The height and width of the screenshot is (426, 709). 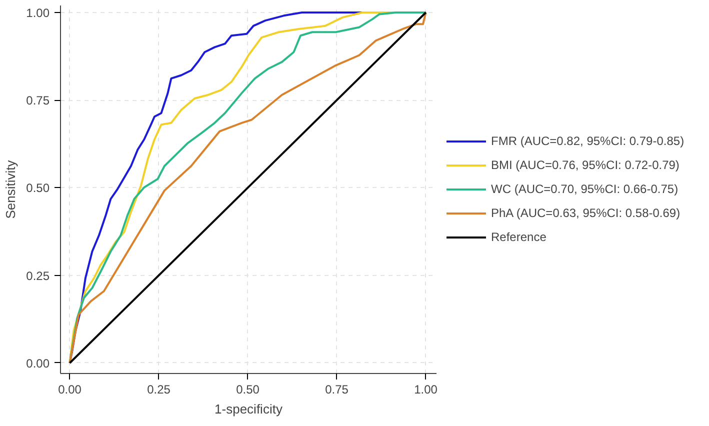 What do you see at coordinates (38, 188) in the screenshot?
I see `y-tick-label: 0.50` at bounding box center [38, 188].